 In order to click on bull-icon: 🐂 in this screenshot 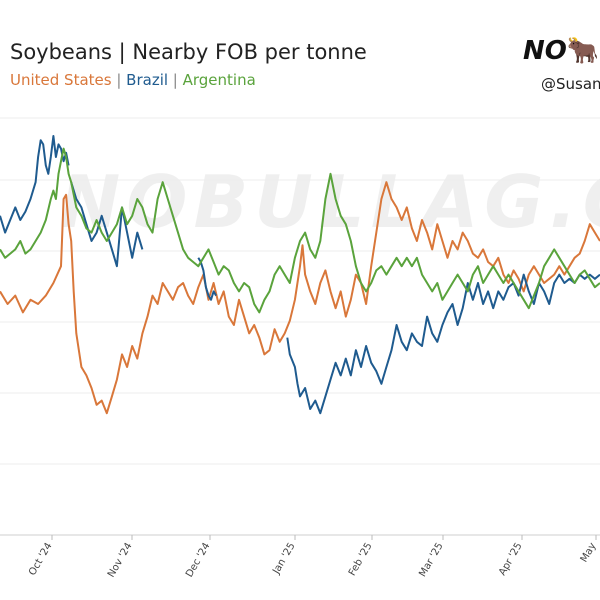, I will do `click(583, 51)`.